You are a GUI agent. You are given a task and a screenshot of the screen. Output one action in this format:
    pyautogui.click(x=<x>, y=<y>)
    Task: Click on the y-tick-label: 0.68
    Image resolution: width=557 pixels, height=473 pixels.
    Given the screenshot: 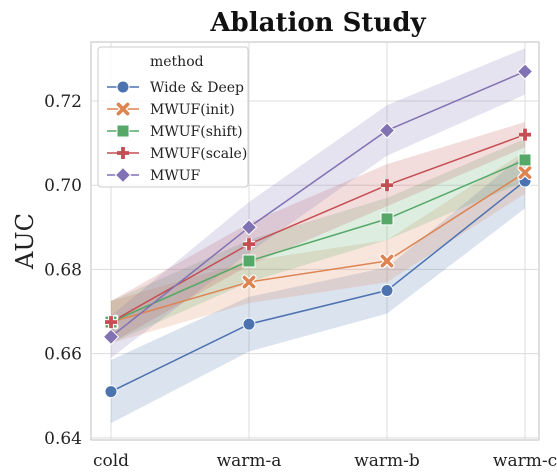 What is the action you would take?
    pyautogui.click(x=63, y=270)
    